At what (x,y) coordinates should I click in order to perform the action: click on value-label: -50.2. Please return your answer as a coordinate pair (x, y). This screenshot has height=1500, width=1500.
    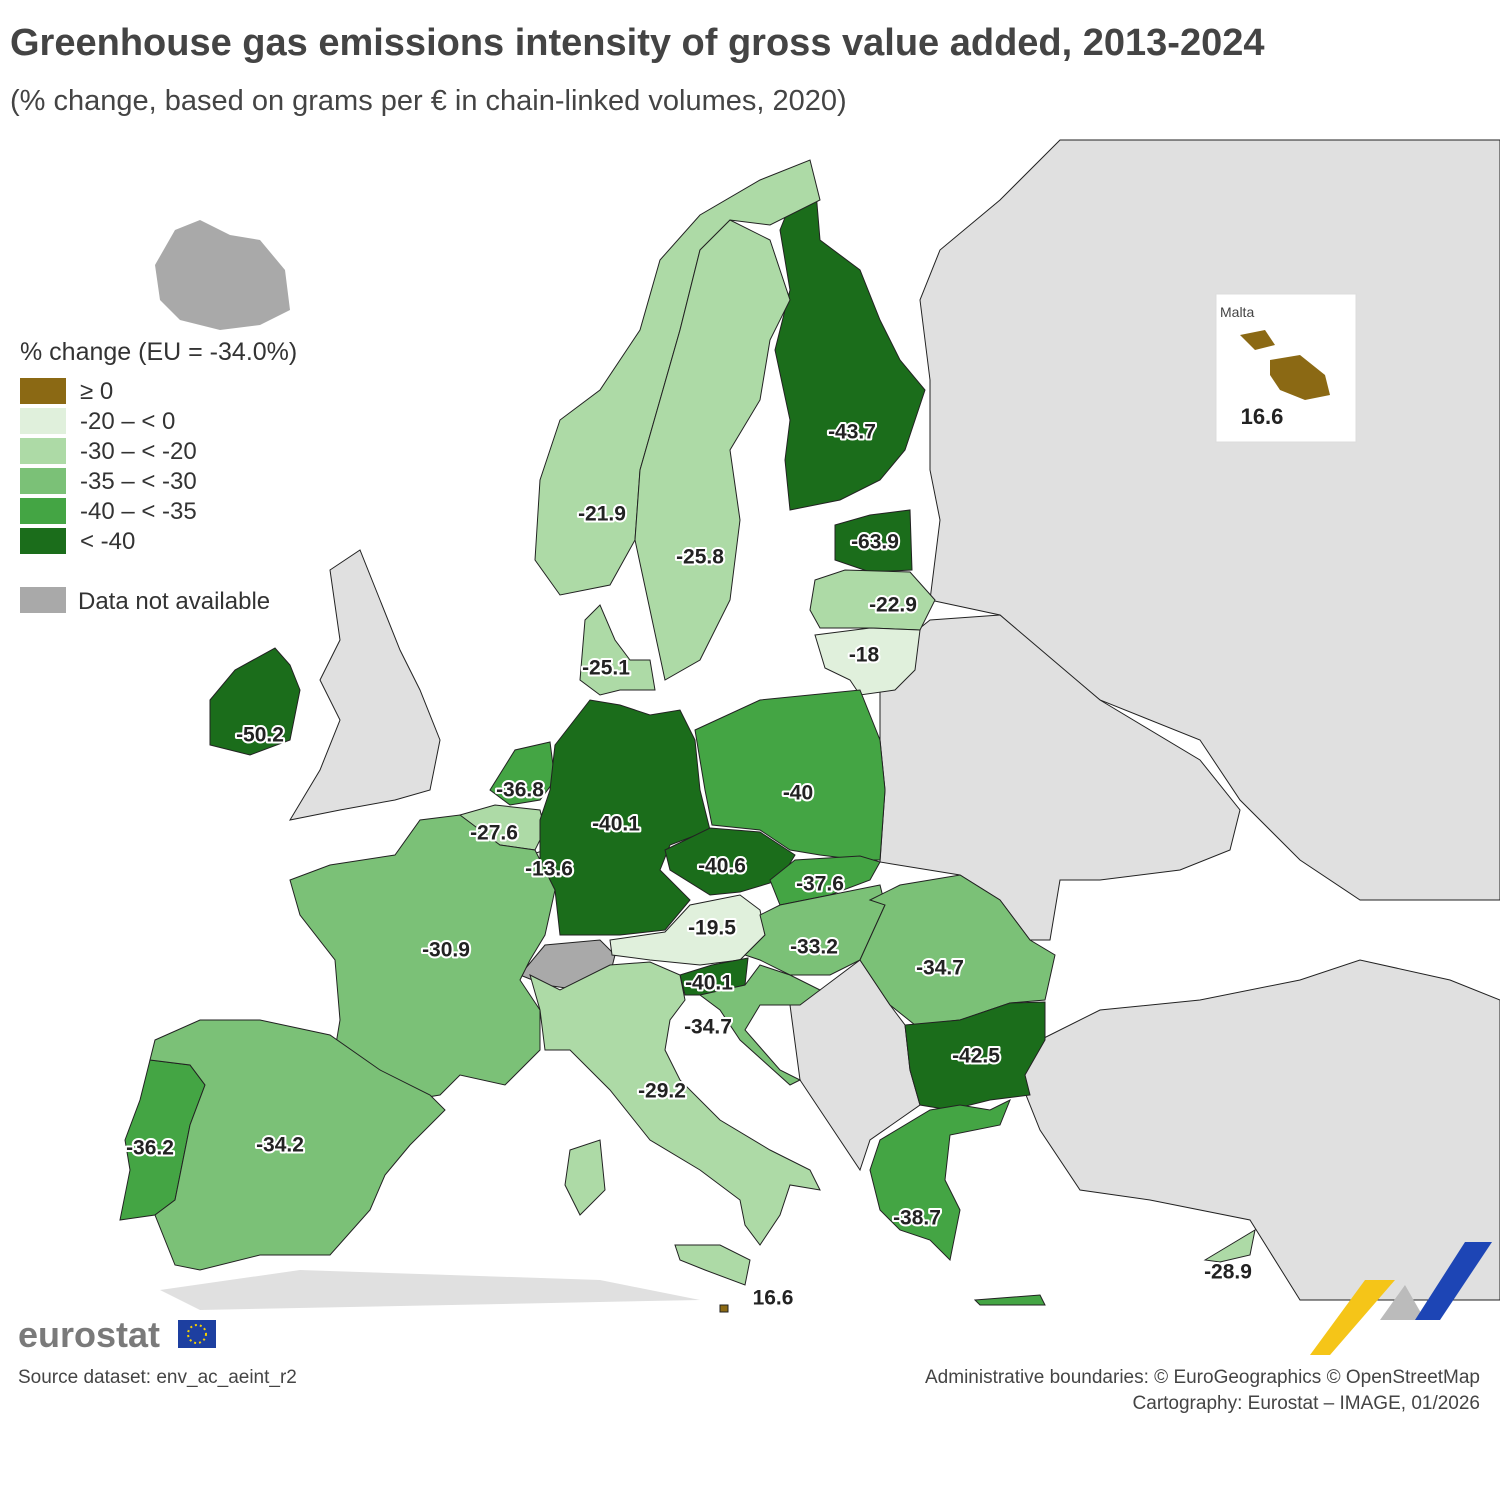
    Looking at the image, I should click on (260, 735).